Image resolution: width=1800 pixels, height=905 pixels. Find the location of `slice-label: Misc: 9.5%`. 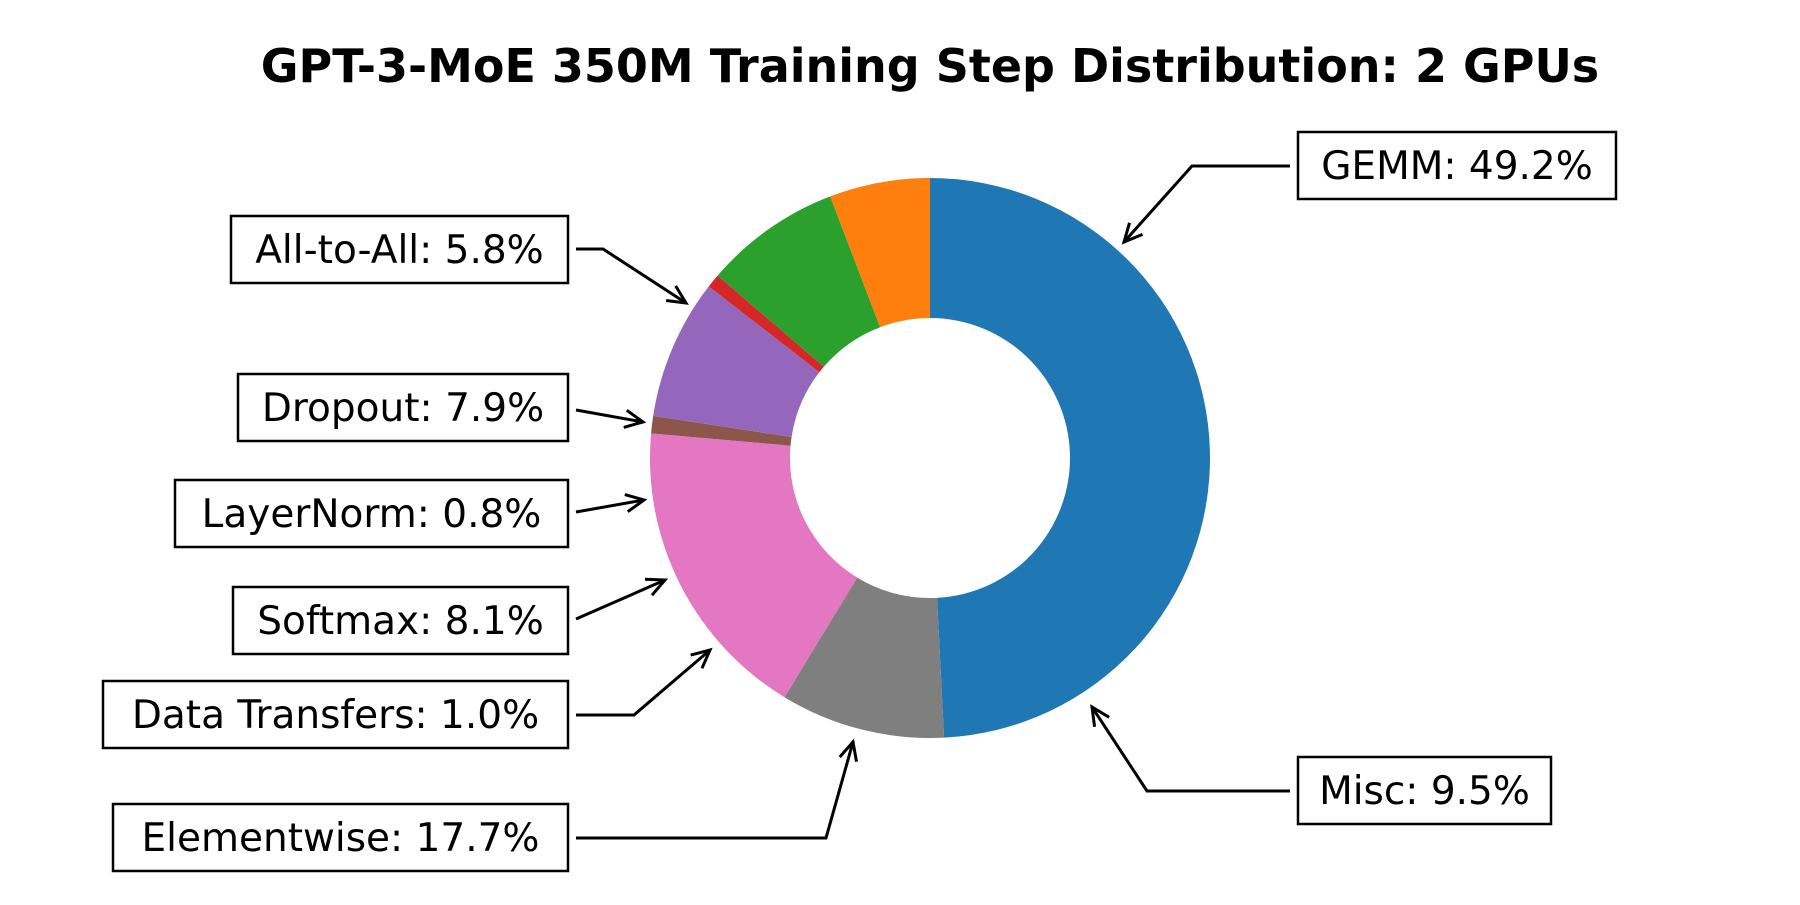

slice-label: Misc: 9.5% is located at coordinates (1424, 791).